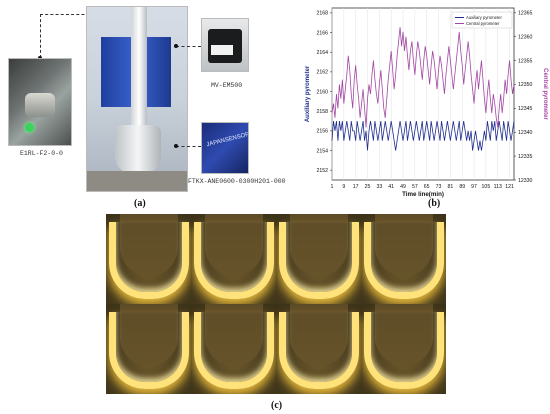 The image size is (550, 414). What do you see at coordinates (138, 149) in the screenshot?
I see `furnace-vessel` at bounding box center [138, 149].